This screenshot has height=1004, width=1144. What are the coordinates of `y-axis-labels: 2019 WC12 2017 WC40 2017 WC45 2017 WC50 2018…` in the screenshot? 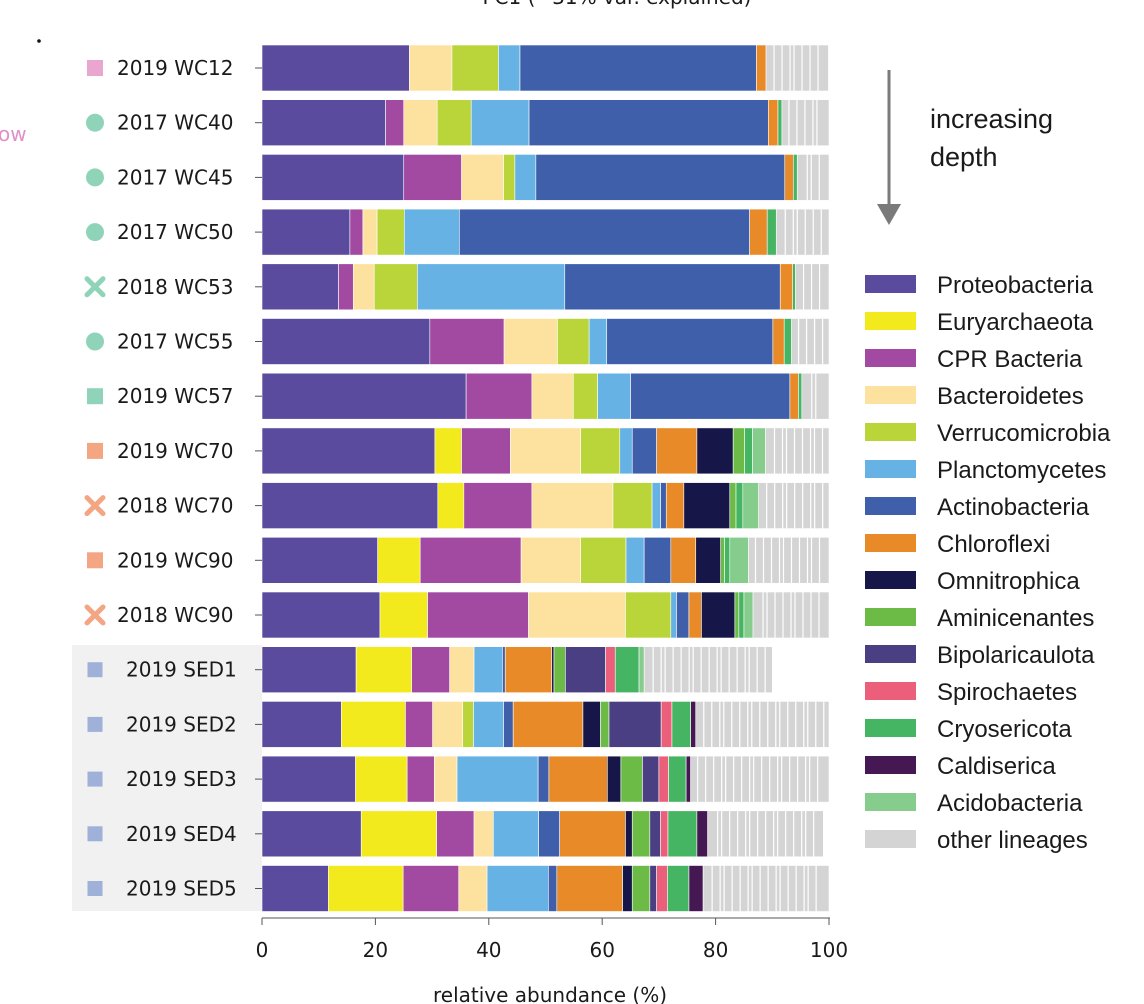 It's located at (177, 478).